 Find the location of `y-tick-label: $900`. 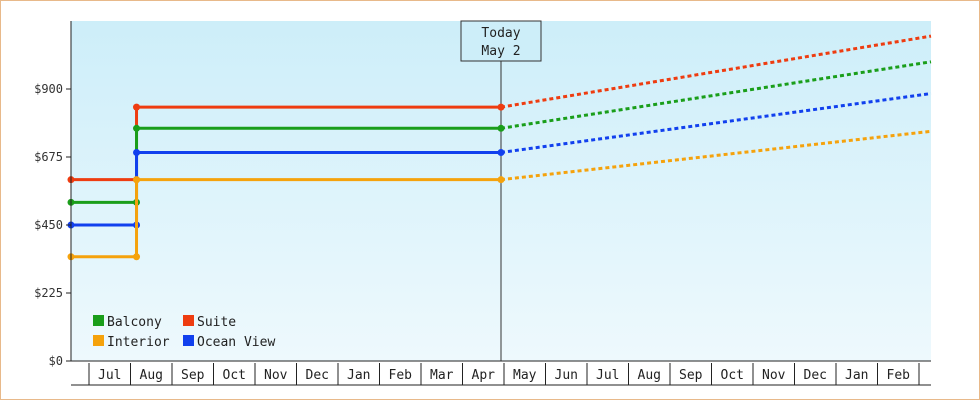

y-tick-label: $900 is located at coordinates (48, 89).